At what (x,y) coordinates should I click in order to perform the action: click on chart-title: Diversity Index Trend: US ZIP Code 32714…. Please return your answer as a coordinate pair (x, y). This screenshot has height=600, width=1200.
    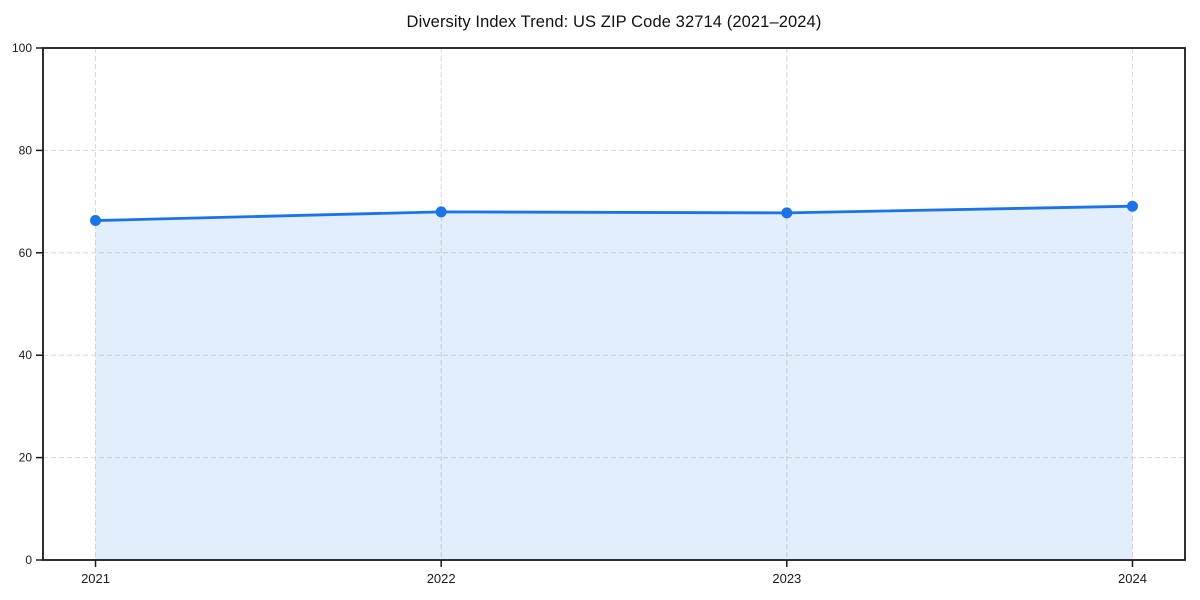
    Looking at the image, I should click on (614, 22).